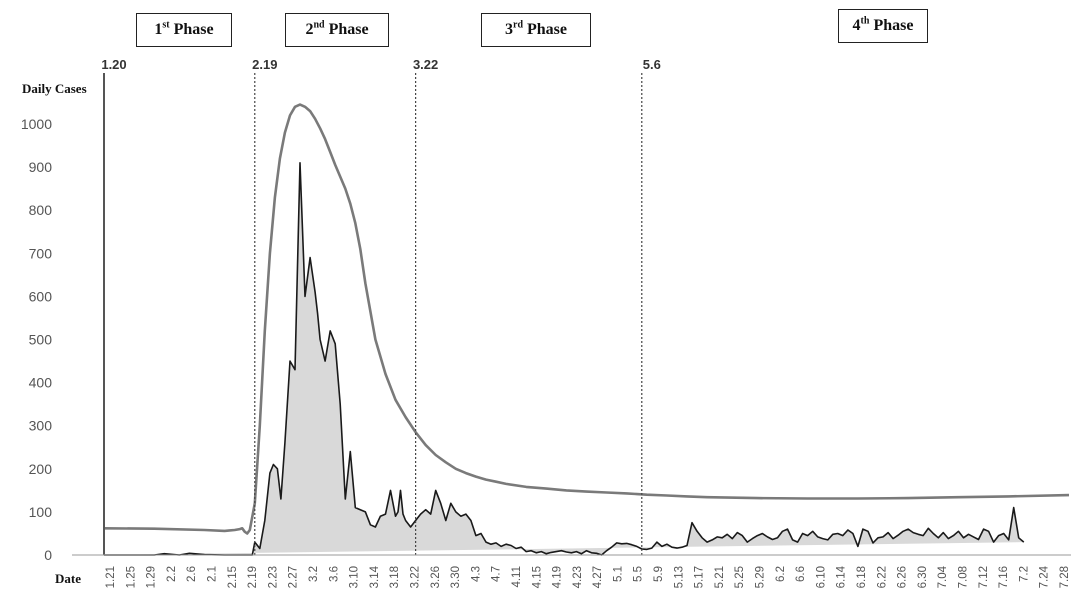 This screenshot has height=605, width=1071. Describe the element at coordinates (476, 574) in the screenshot. I see `x-tick-label: 4.3` at that location.